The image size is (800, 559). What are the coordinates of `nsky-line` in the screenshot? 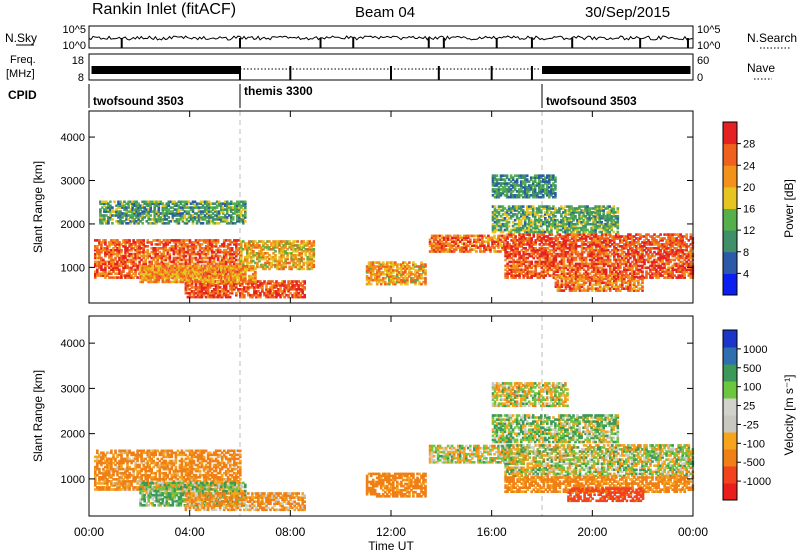 It's located at (391, 38).